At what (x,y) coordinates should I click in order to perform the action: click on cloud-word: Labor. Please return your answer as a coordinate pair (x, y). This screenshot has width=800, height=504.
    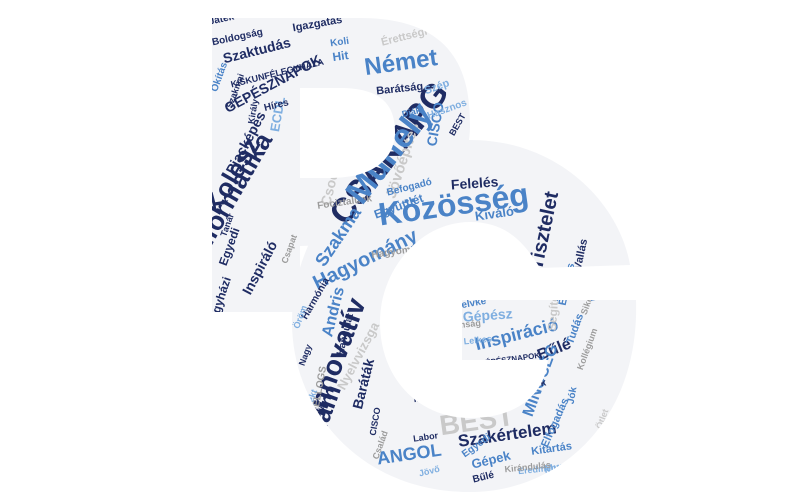
    Looking at the image, I should click on (426, 436).